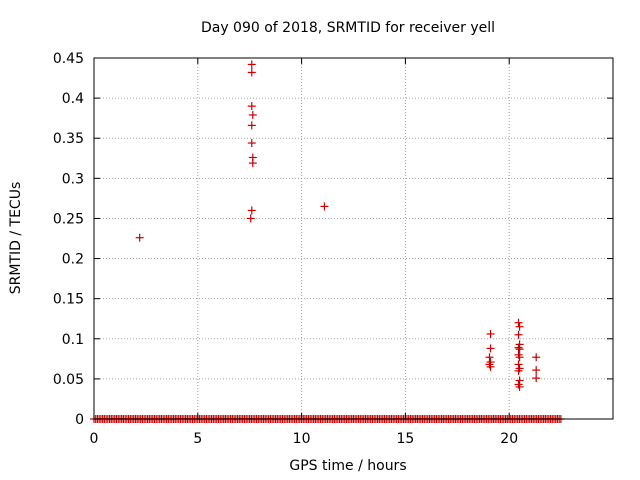 Image resolution: width=640 pixels, height=480 pixels. Describe the element at coordinates (347, 466) in the screenshot. I see `x-axis-label: GPS time / hours` at that location.